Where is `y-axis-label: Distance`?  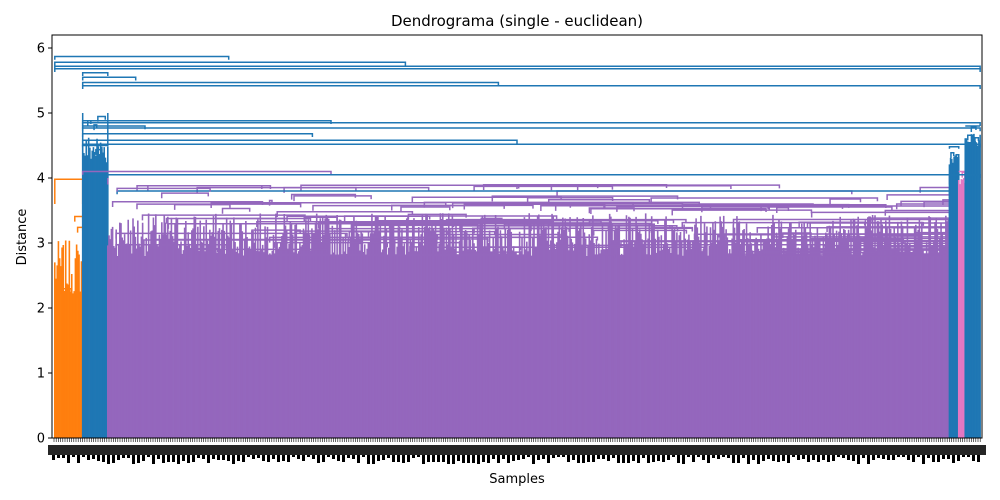
y-axis-label: Distance is located at coordinates (22, 237).